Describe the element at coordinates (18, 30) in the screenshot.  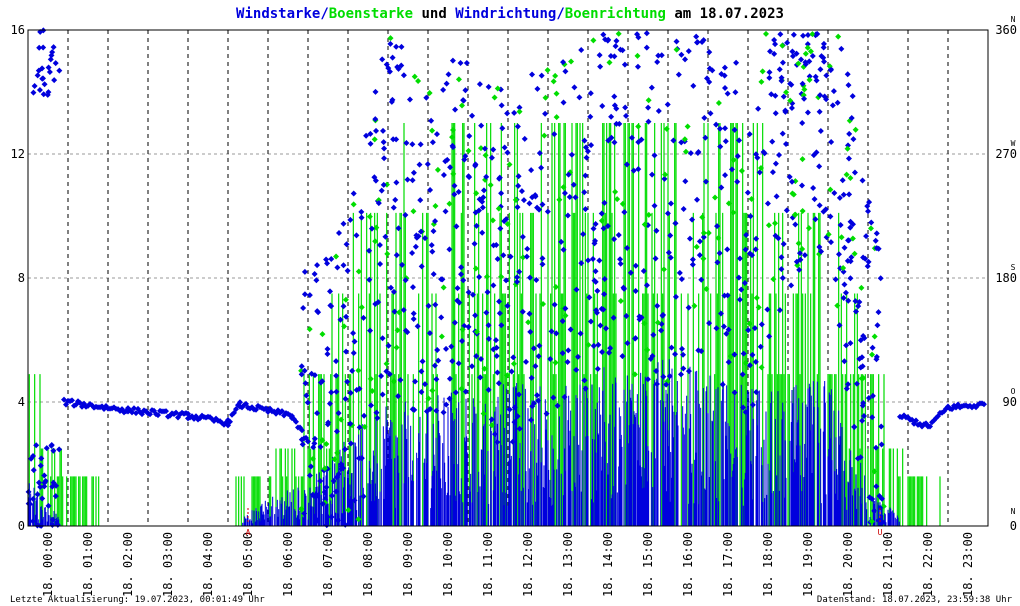
I see `y-left-tick-label: 16` at that location.